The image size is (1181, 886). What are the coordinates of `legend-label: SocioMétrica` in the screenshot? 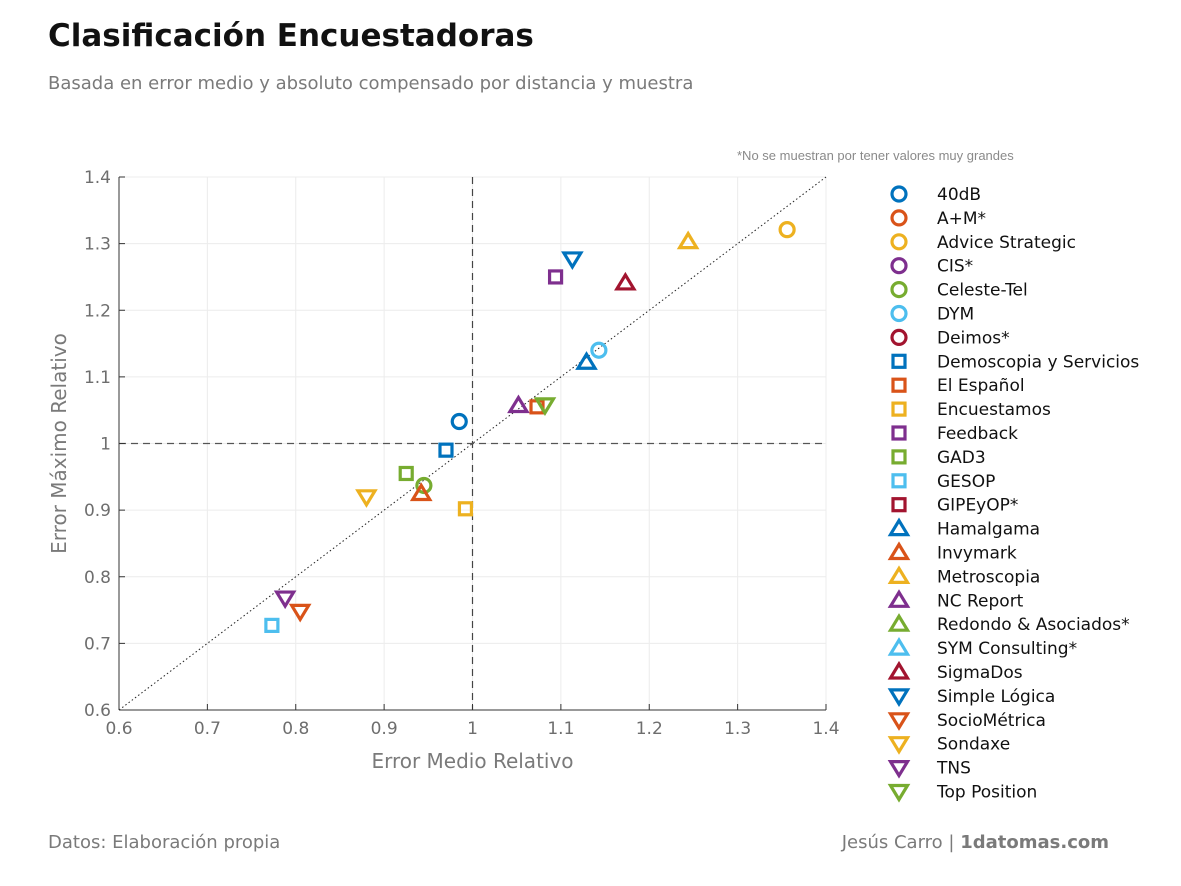 It's located at (991, 721).